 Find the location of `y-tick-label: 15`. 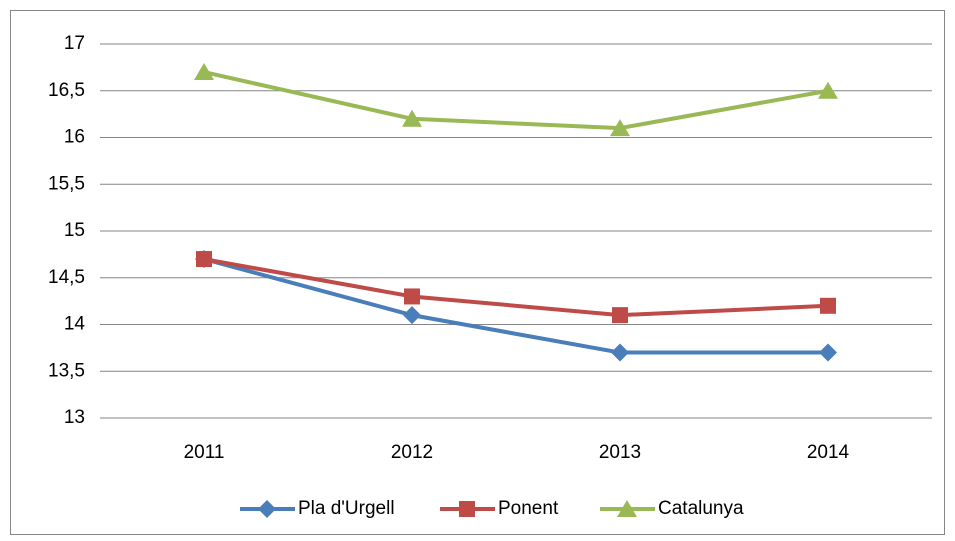

y-tick-label: 15 is located at coordinates (74, 230).